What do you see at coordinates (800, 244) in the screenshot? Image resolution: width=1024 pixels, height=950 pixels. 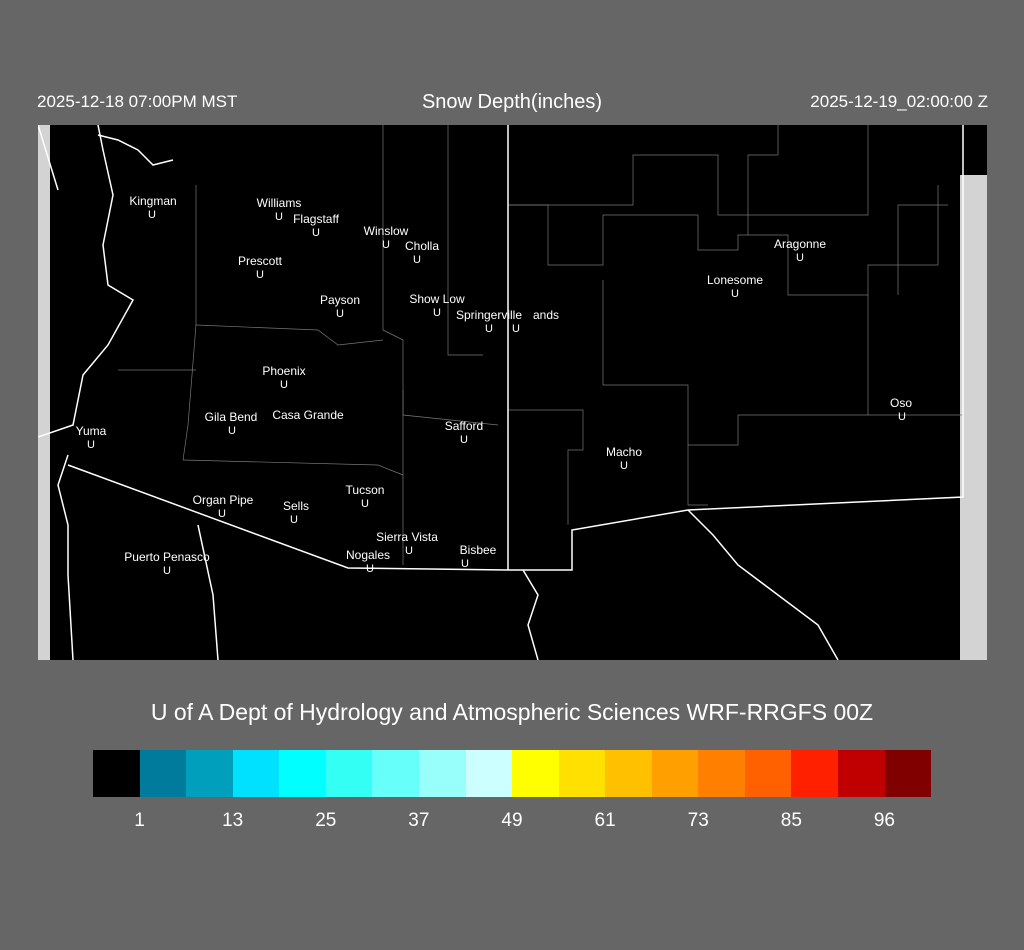 I see `city-label: Aragonne` at bounding box center [800, 244].